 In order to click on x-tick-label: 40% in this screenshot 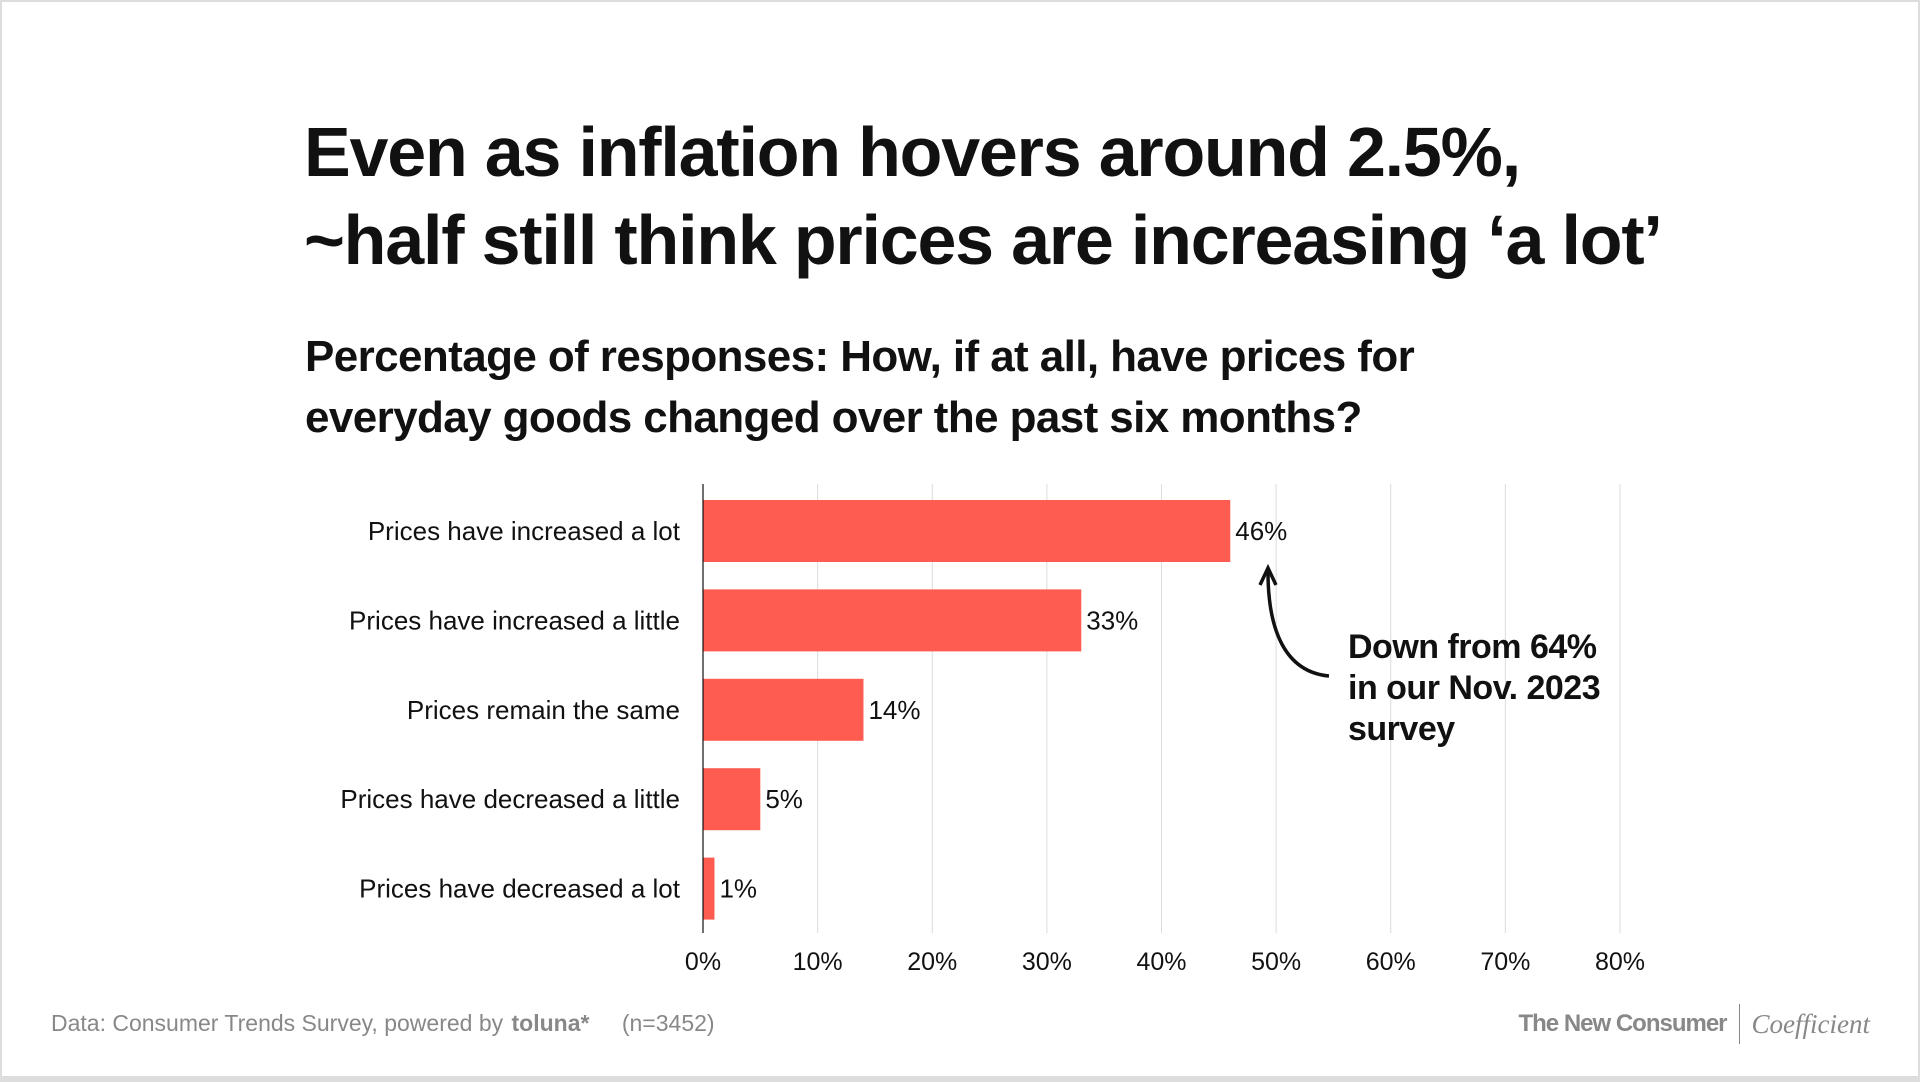, I will do `click(1161, 962)`.